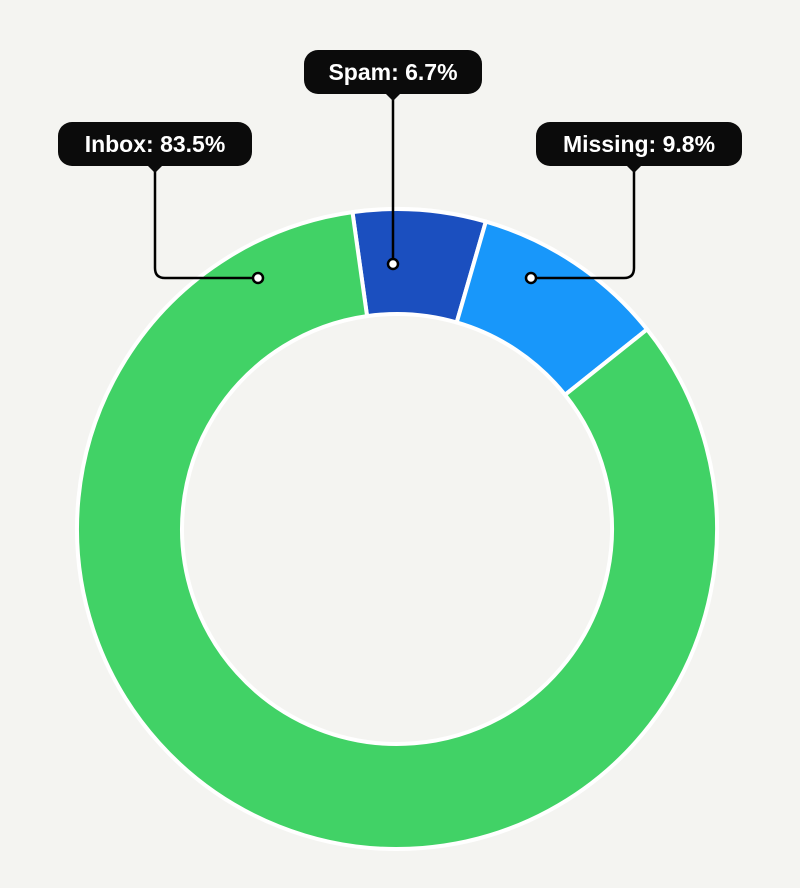  I want to click on label-pointer-spam, so click(393, 97).